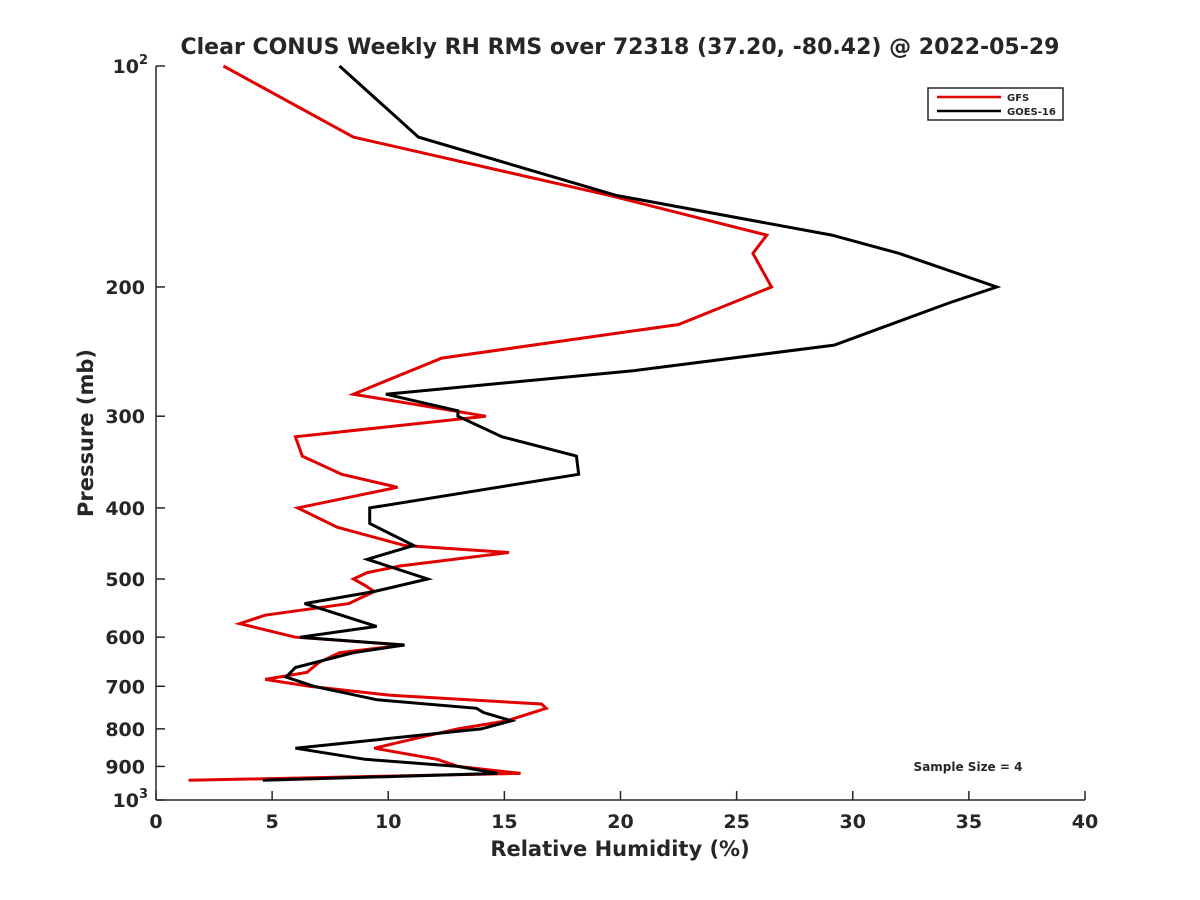 The image size is (1200, 900). I want to click on legend: GFS GOES-16, so click(995, 104).